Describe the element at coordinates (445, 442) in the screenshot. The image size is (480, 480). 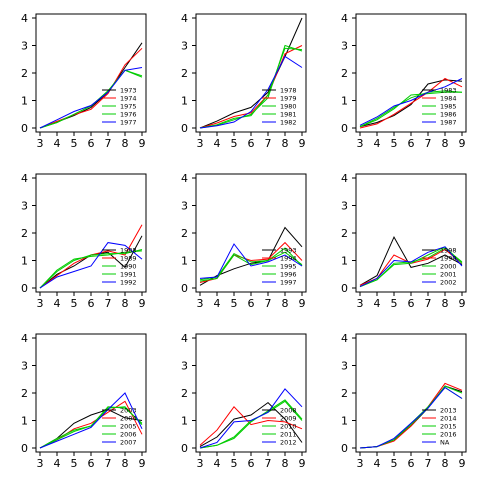
I see `legend-label: NA` at that location.